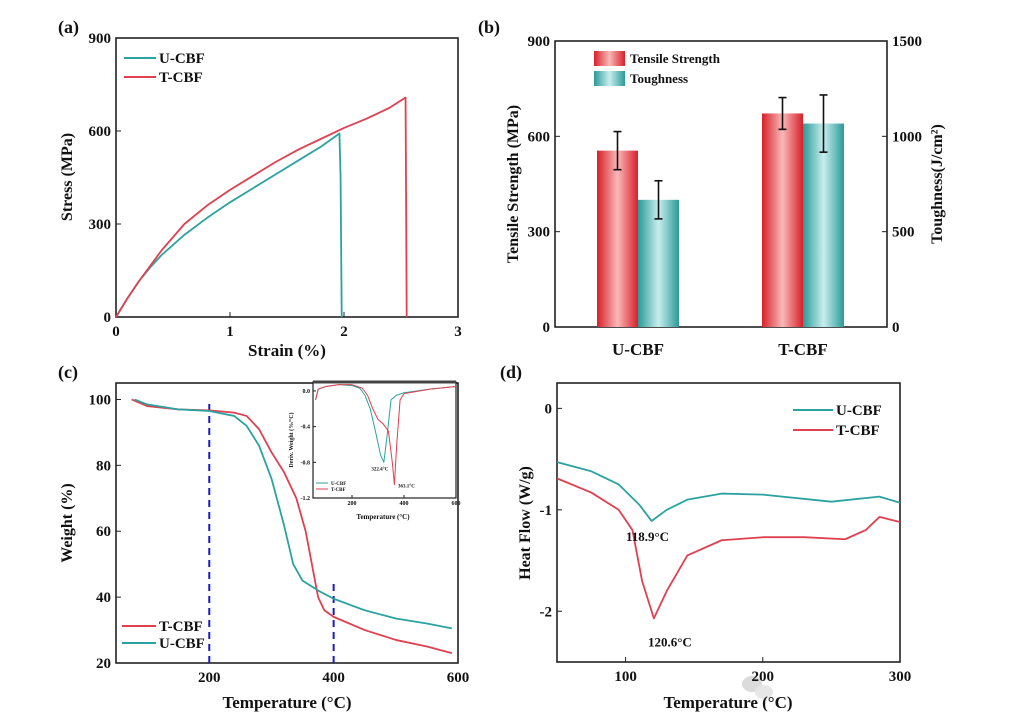 Image resolution: width=1030 pixels, height=727 pixels. I want to click on y-right-axis-label: Toughness(J/cm²), so click(937, 184).